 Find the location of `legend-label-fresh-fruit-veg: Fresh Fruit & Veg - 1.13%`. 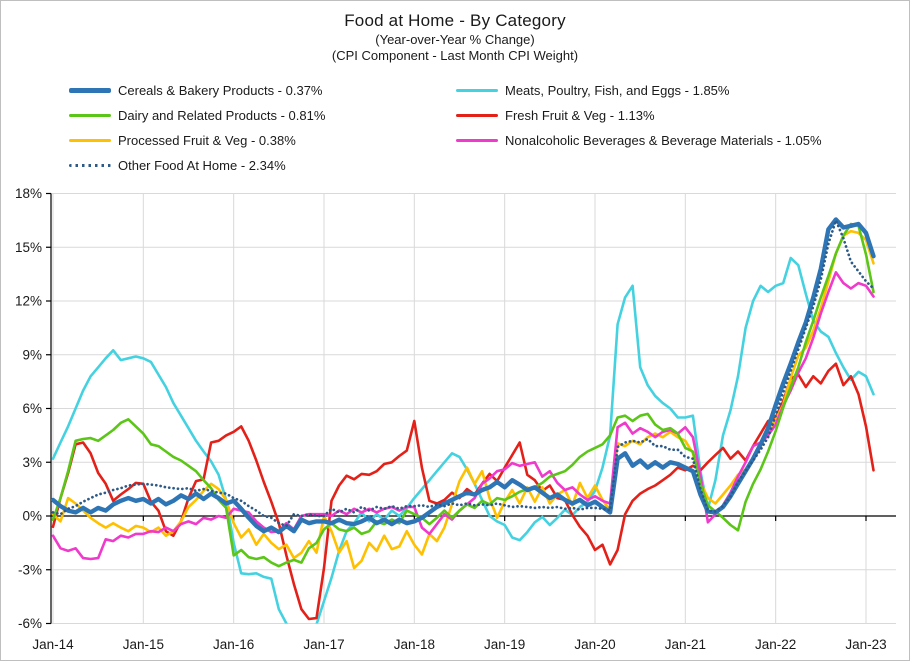

legend-label-fresh-fruit-veg: Fresh Fruit & Veg - 1.13% is located at coordinates (580, 115).